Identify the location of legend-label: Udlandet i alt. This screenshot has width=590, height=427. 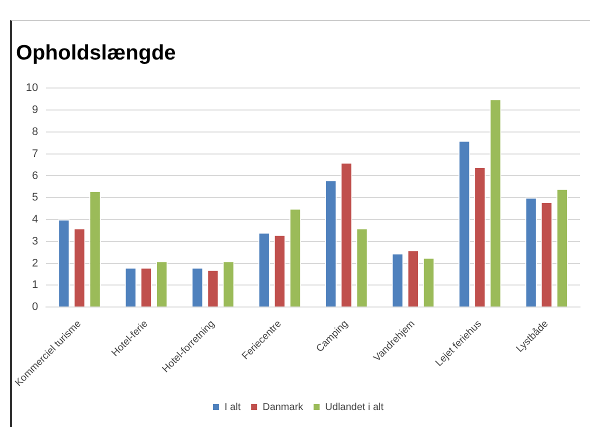
(354, 407).